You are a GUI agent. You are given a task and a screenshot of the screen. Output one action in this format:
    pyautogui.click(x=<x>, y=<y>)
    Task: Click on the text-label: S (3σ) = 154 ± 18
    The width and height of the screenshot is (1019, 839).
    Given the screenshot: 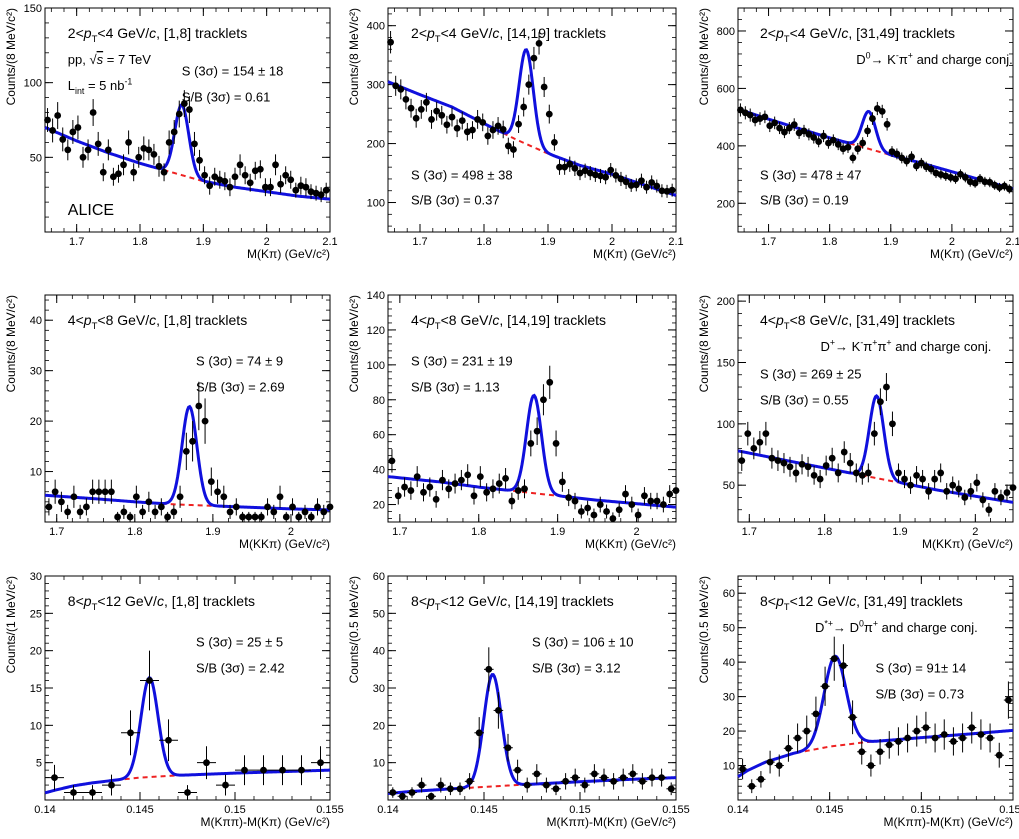 What is the action you would take?
    pyautogui.click(x=233, y=71)
    